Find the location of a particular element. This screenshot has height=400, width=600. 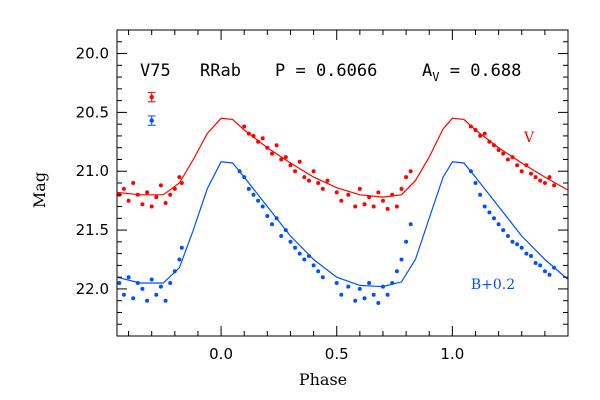

x-tick-label-1: 0.5 is located at coordinates (337, 354).